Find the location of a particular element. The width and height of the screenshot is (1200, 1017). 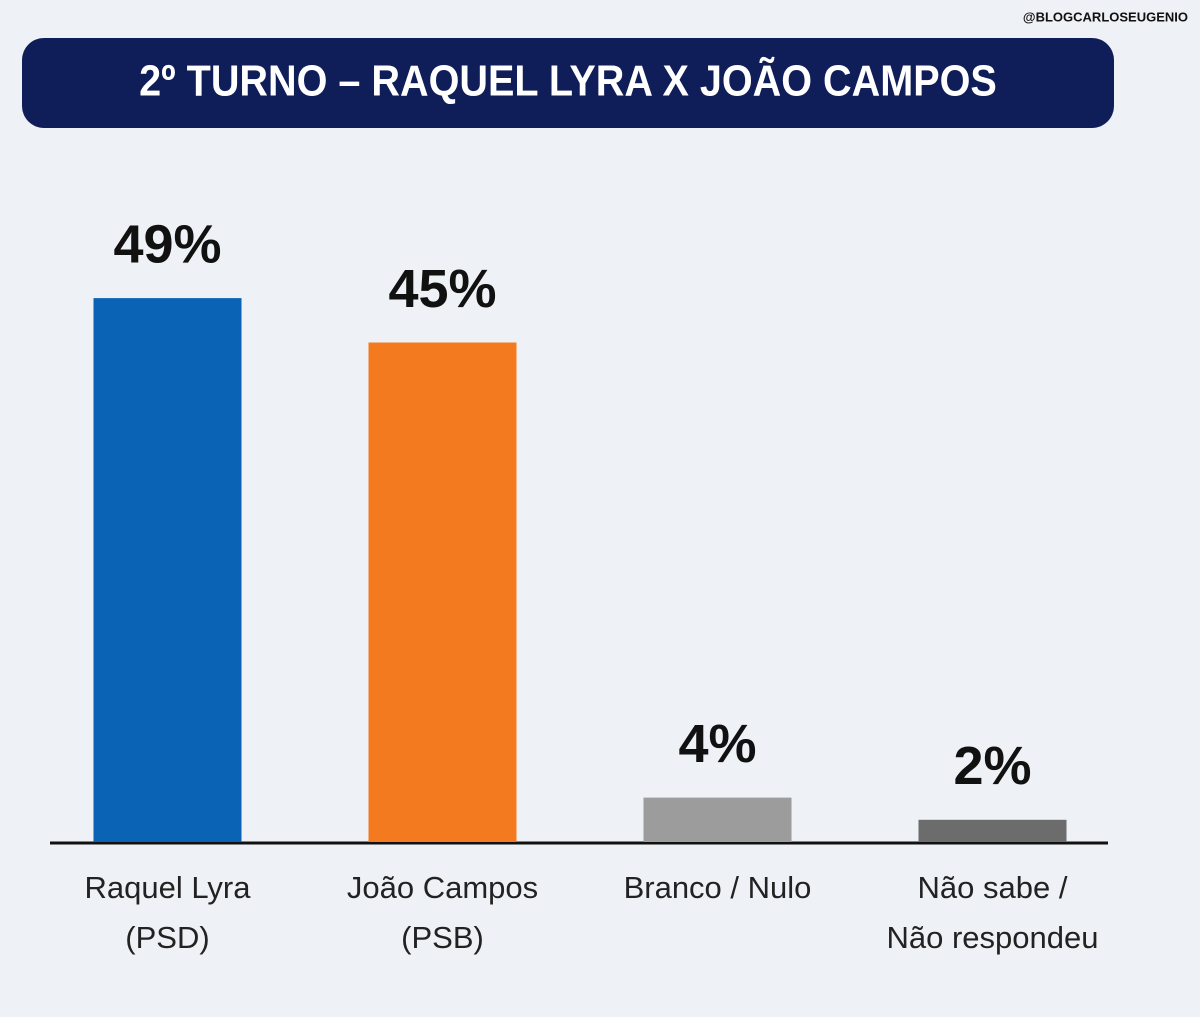

x-tick-label: Branco / Nulo is located at coordinates (718, 887).